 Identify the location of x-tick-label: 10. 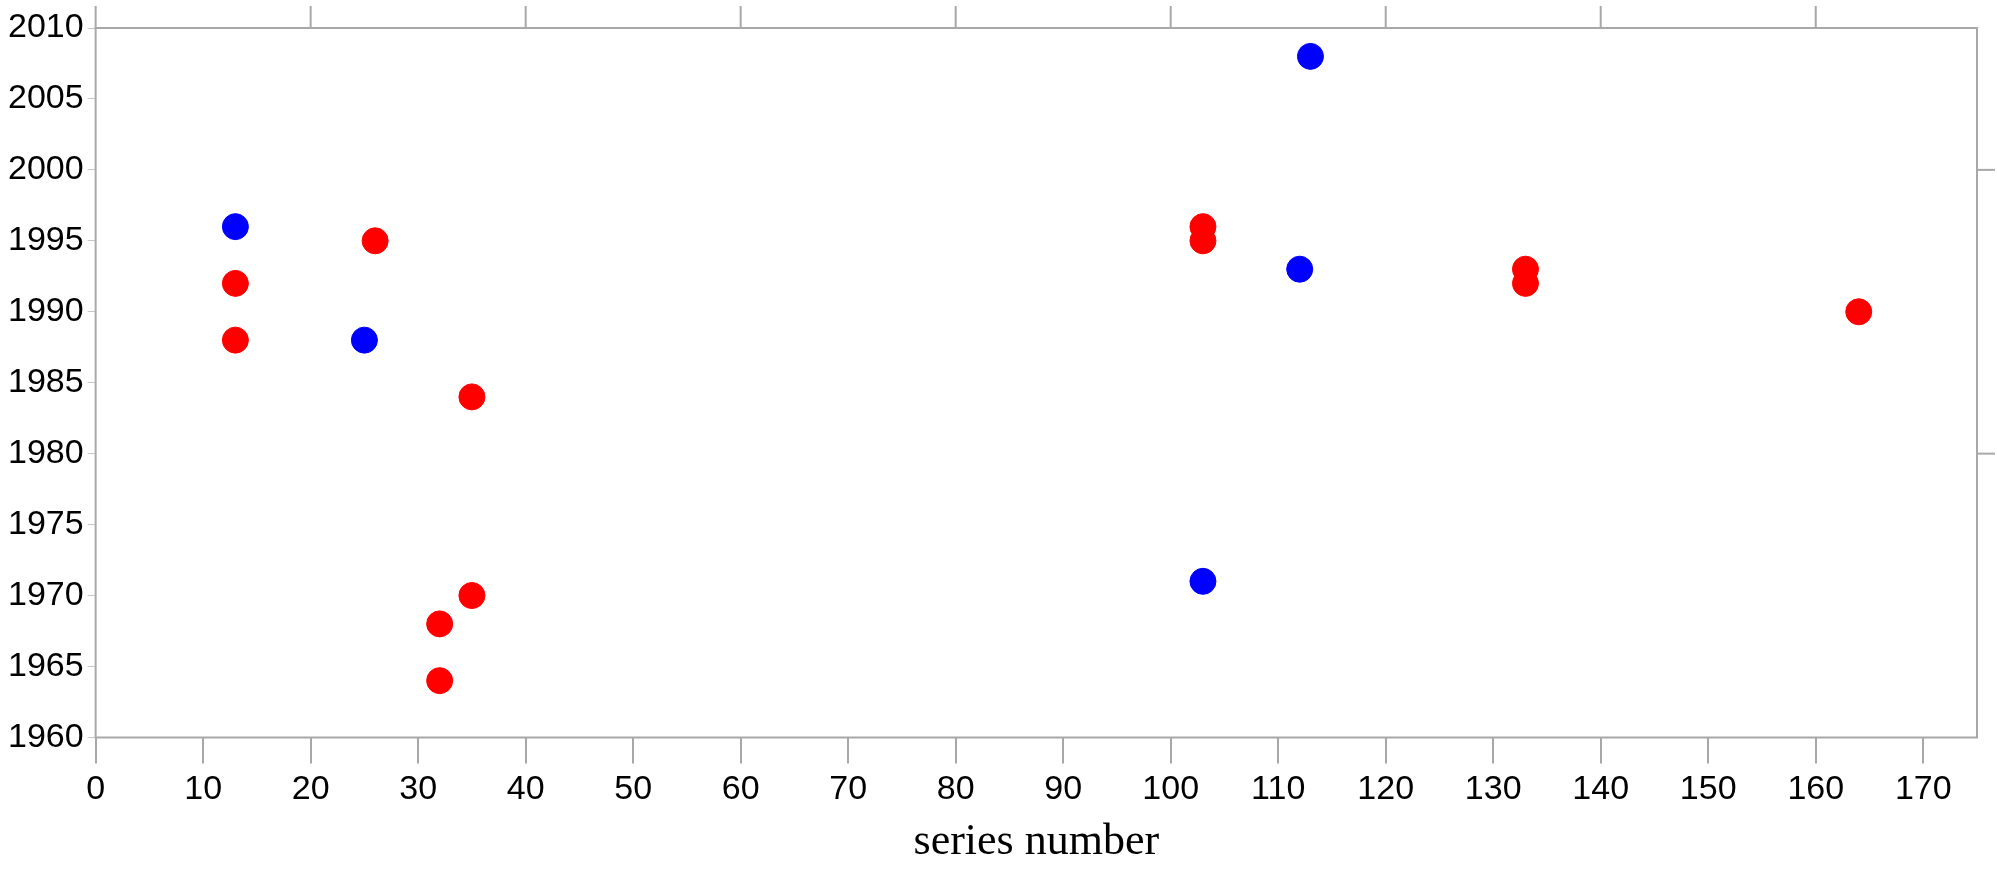
(203, 787).